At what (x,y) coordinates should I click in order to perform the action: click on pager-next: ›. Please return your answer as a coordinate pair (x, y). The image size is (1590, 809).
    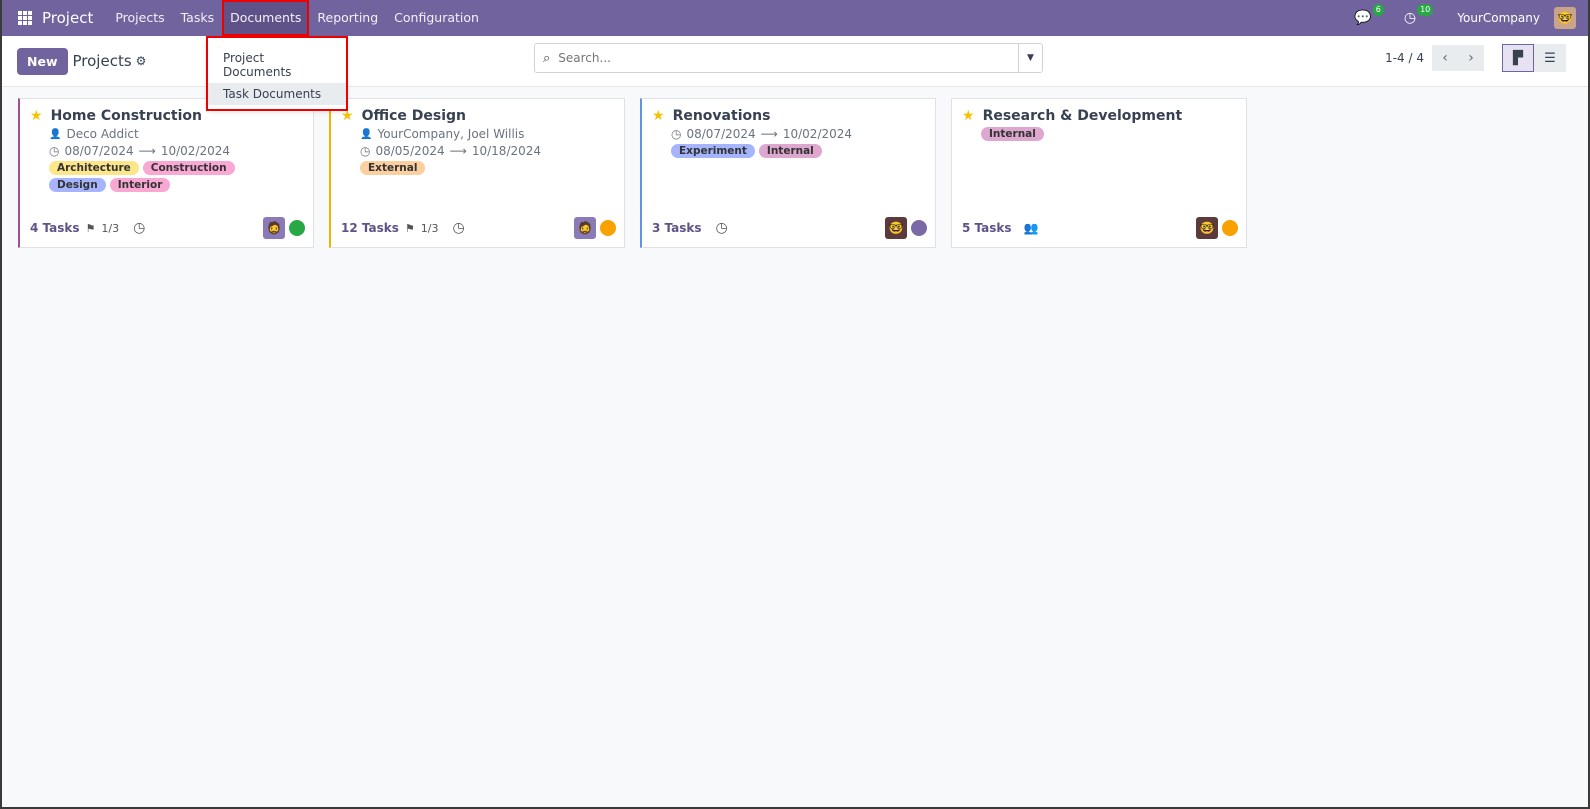
    Looking at the image, I should click on (1471, 58).